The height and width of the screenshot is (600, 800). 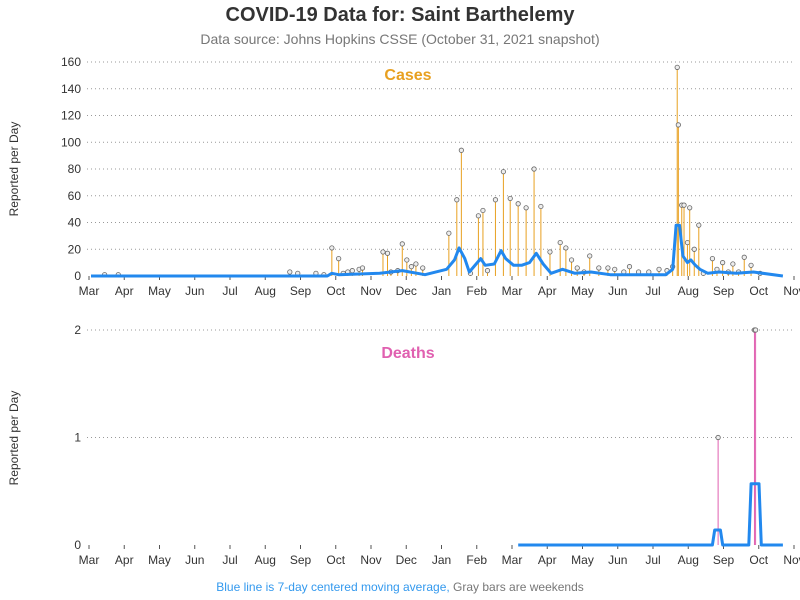 What do you see at coordinates (71, 89) in the screenshot?
I see `y-tick-label: 140` at bounding box center [71, 89].